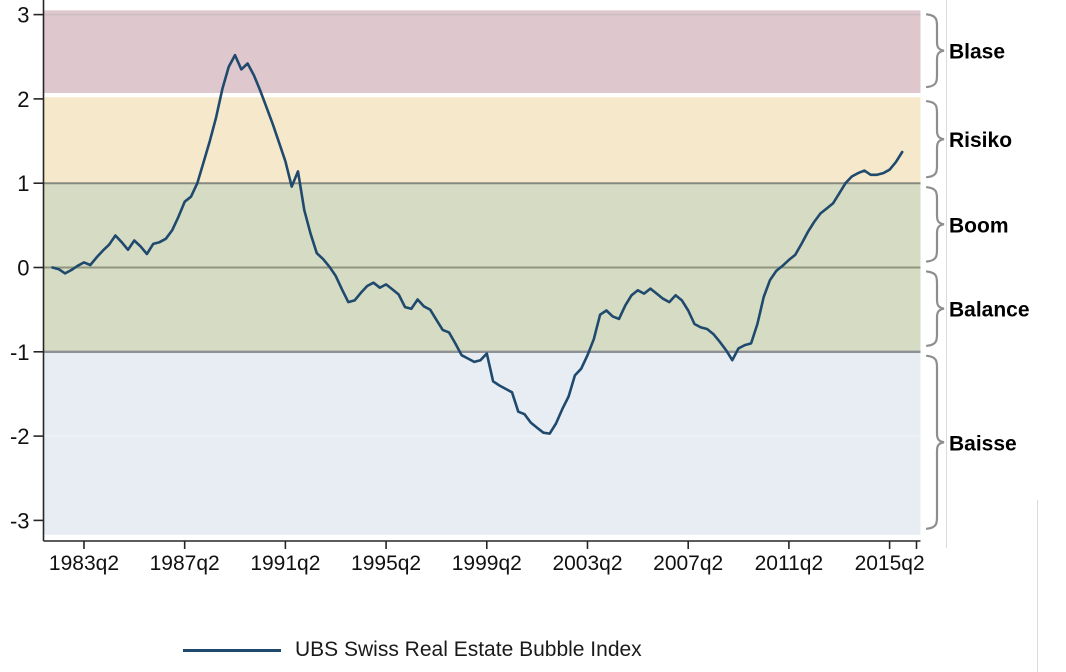  I want to click on y-tick-label--3: -3, so click(20, 520).